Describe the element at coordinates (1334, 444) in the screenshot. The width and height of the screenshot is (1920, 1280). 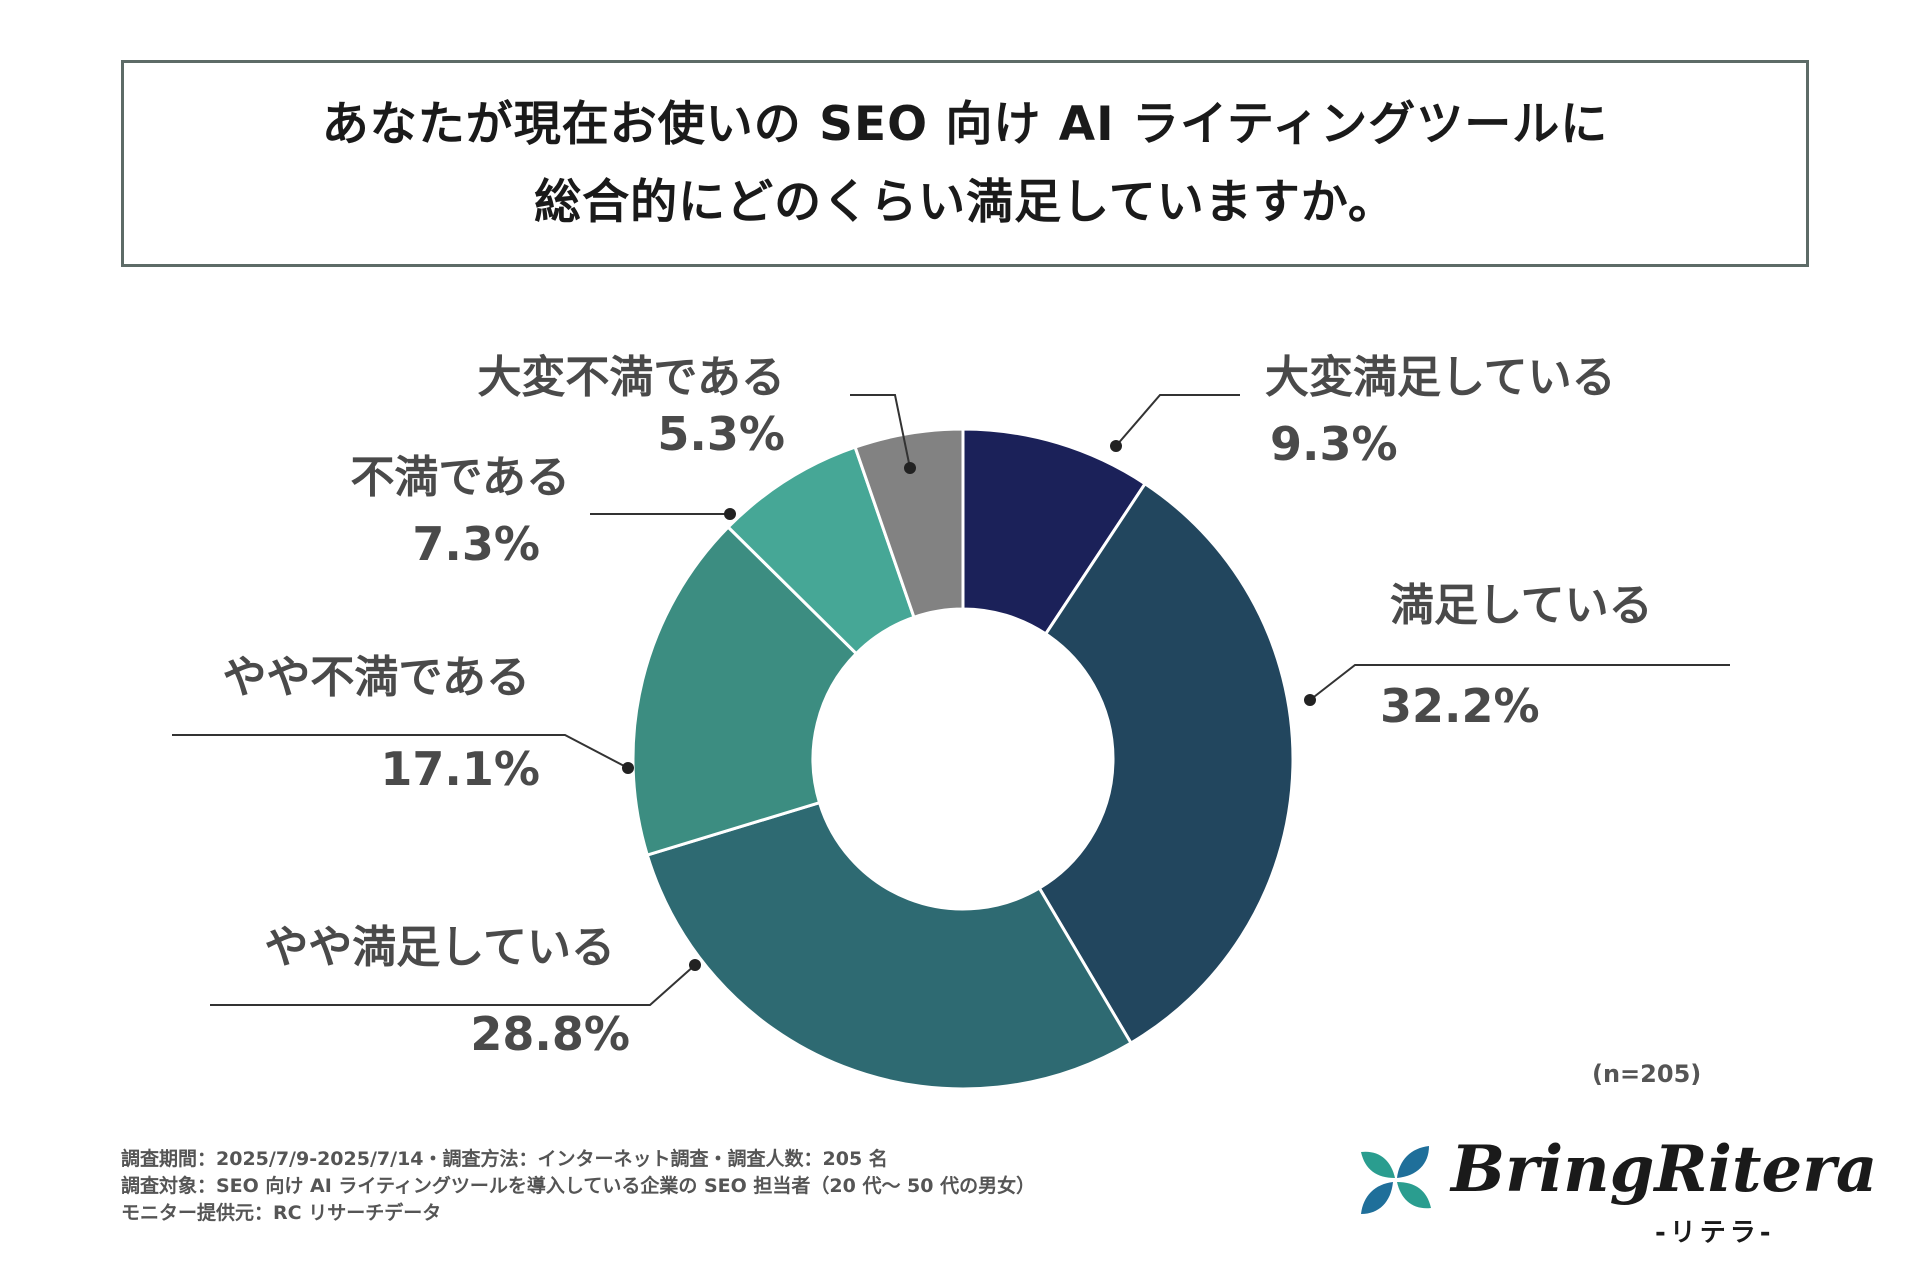
I see `percent-label: 9.3%` at that location.